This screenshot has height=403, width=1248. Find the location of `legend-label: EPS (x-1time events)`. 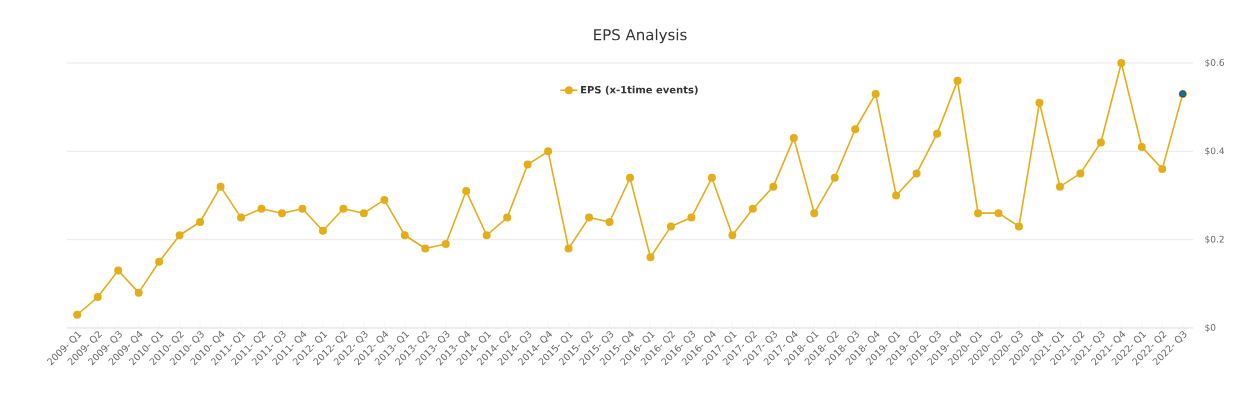

legend-label: EPS (x-1time events) is located at coordinates (639, 90).